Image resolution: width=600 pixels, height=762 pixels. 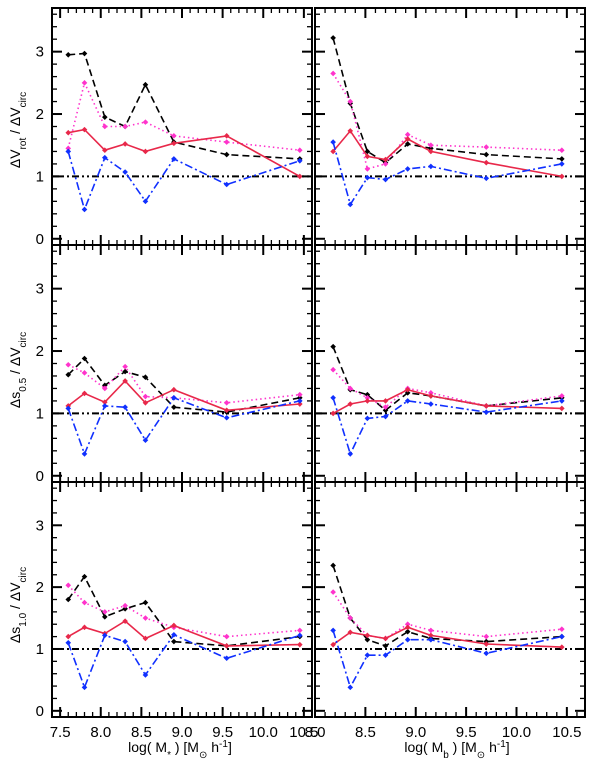 I want to click on x-tick-label: 9.0, so click(x=415, y=732).